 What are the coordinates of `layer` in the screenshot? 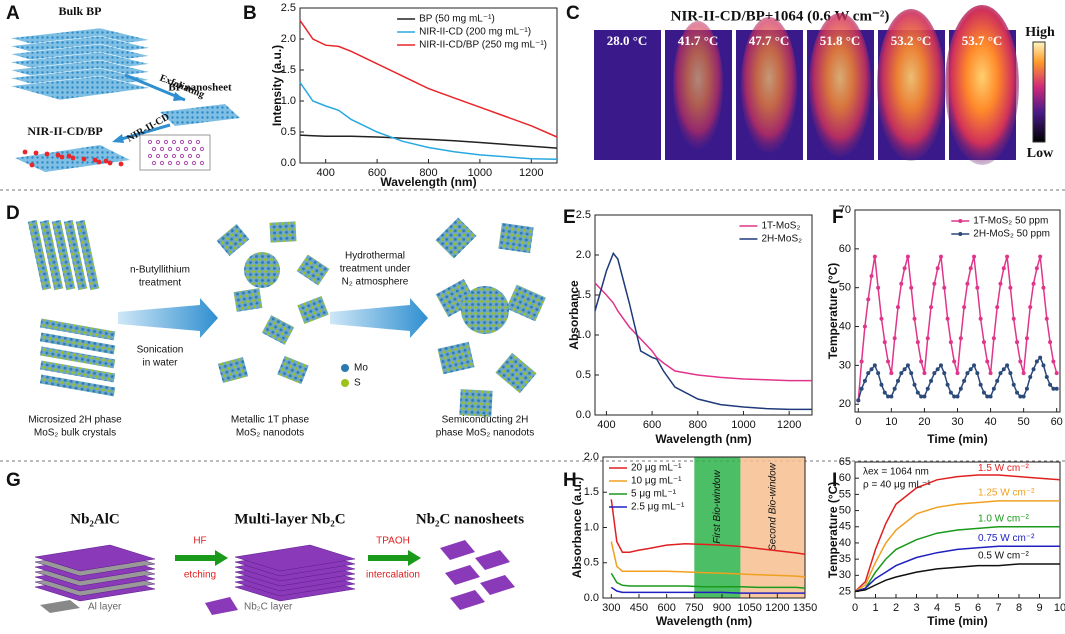 It's located at (95, 558).